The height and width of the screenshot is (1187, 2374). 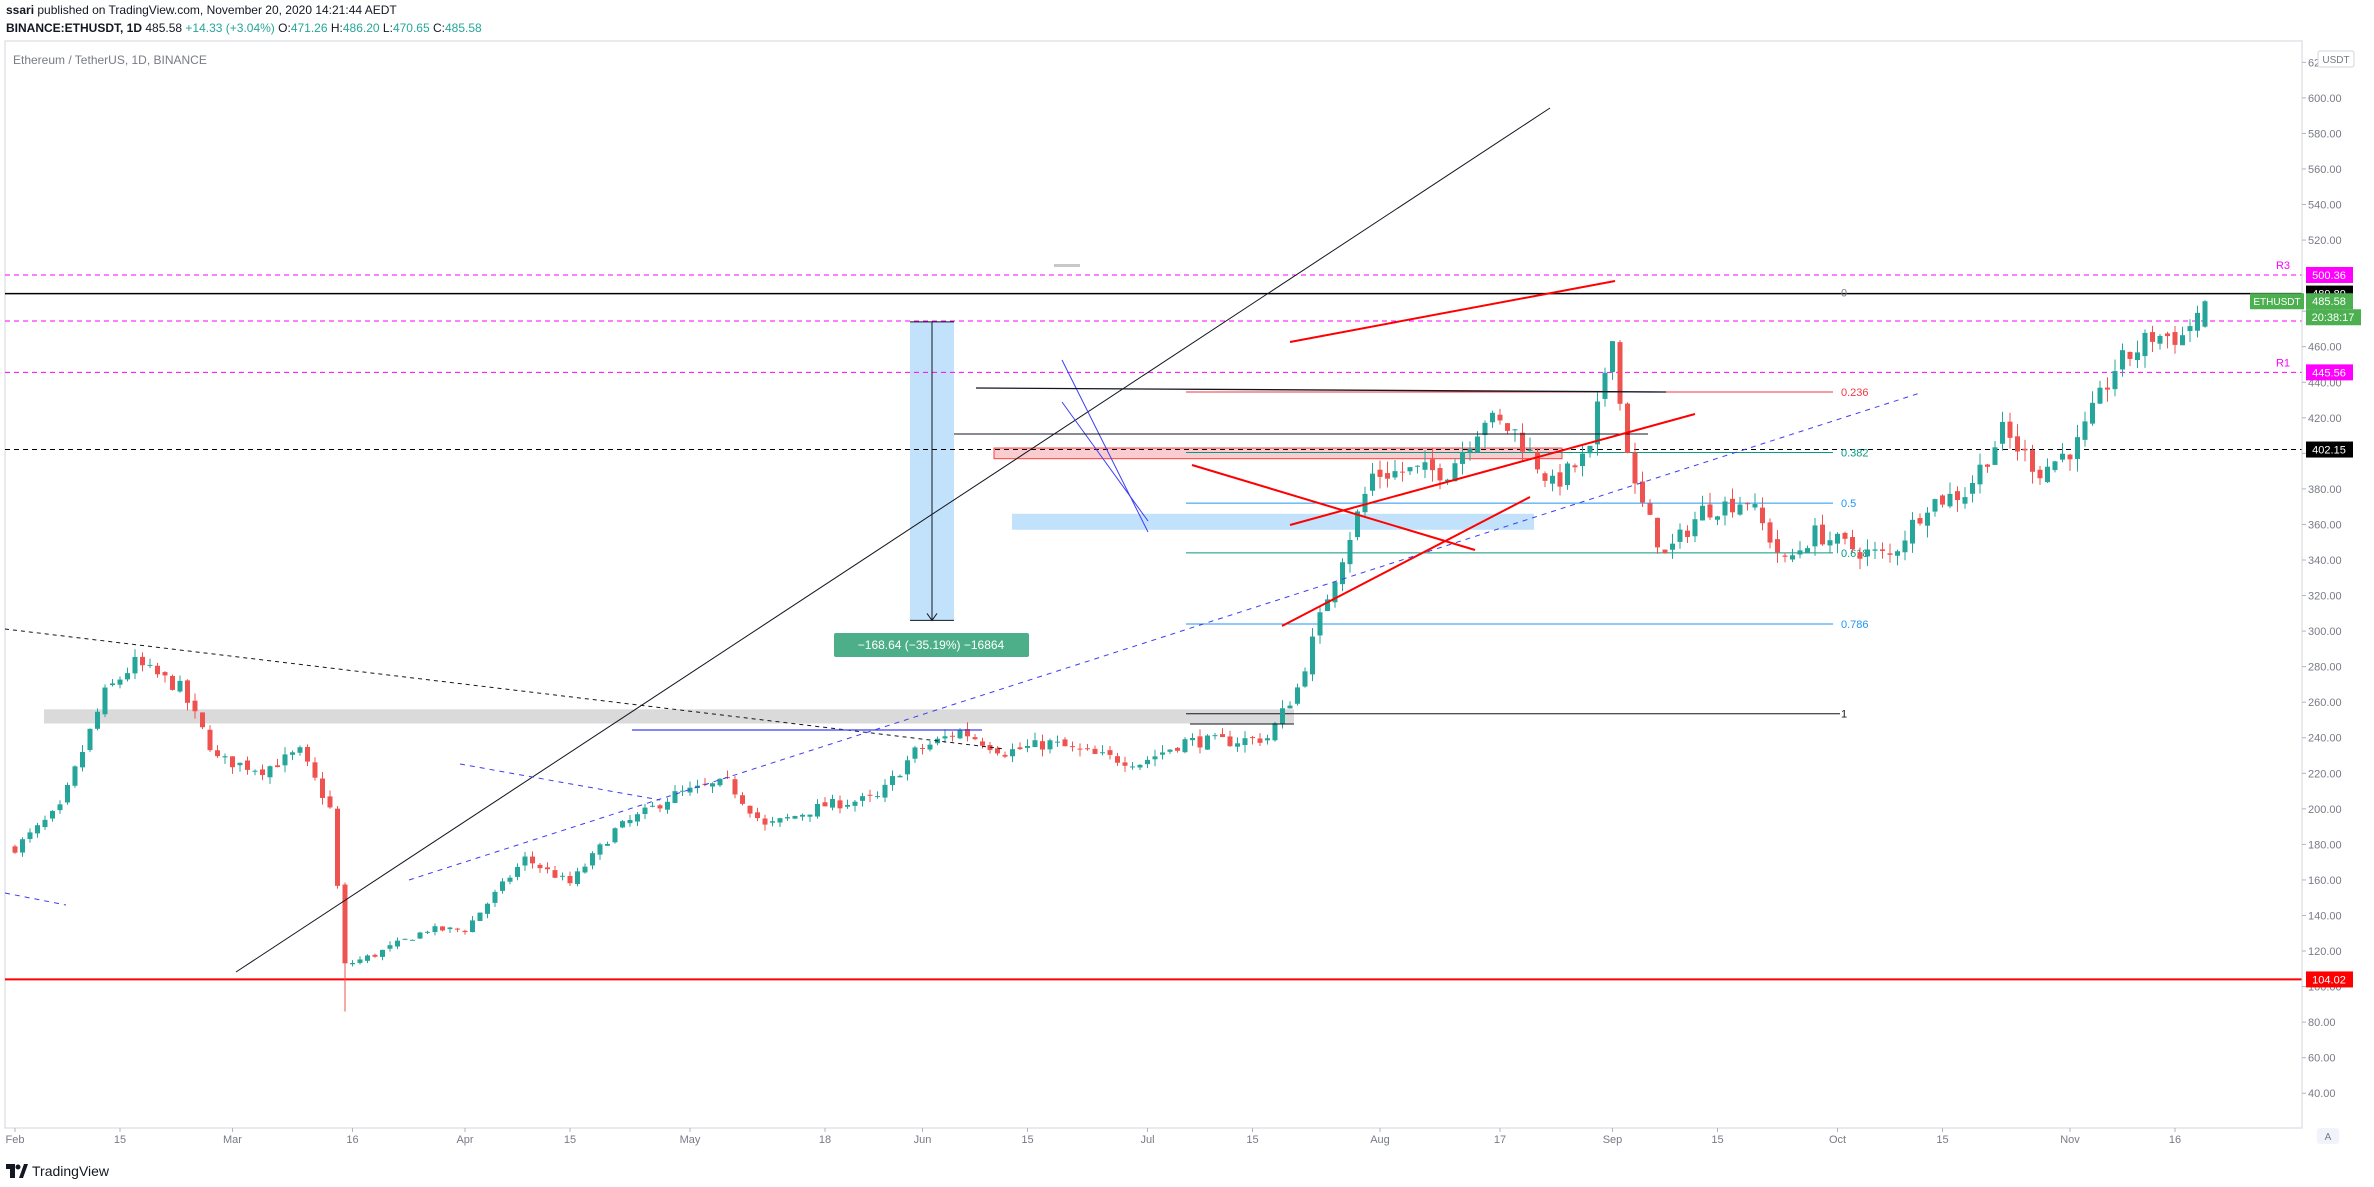 I want to click on dashed-line-left, so click(x=35, y=899).